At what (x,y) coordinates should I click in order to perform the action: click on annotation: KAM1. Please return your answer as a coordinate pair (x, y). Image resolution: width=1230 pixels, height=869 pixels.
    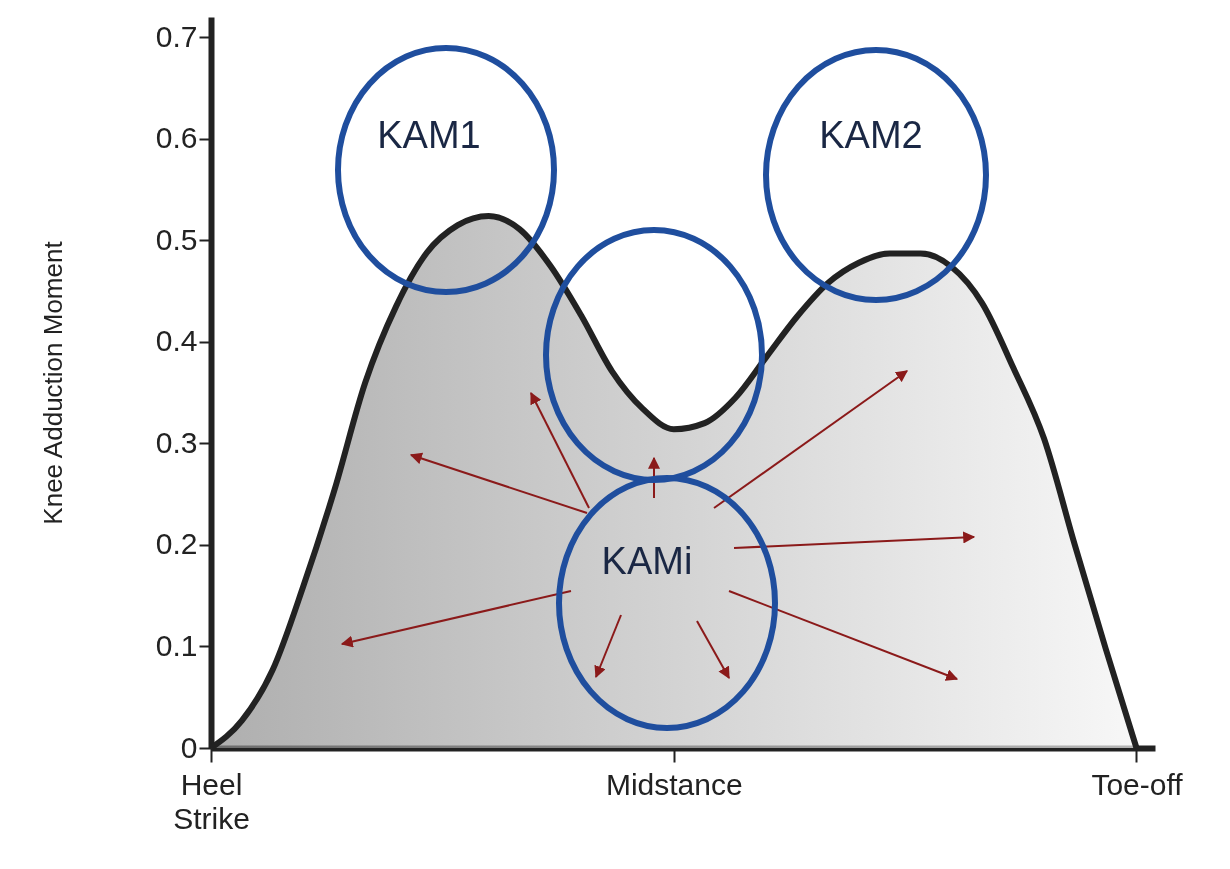
    Looking at the image, I should click on (429, 135).